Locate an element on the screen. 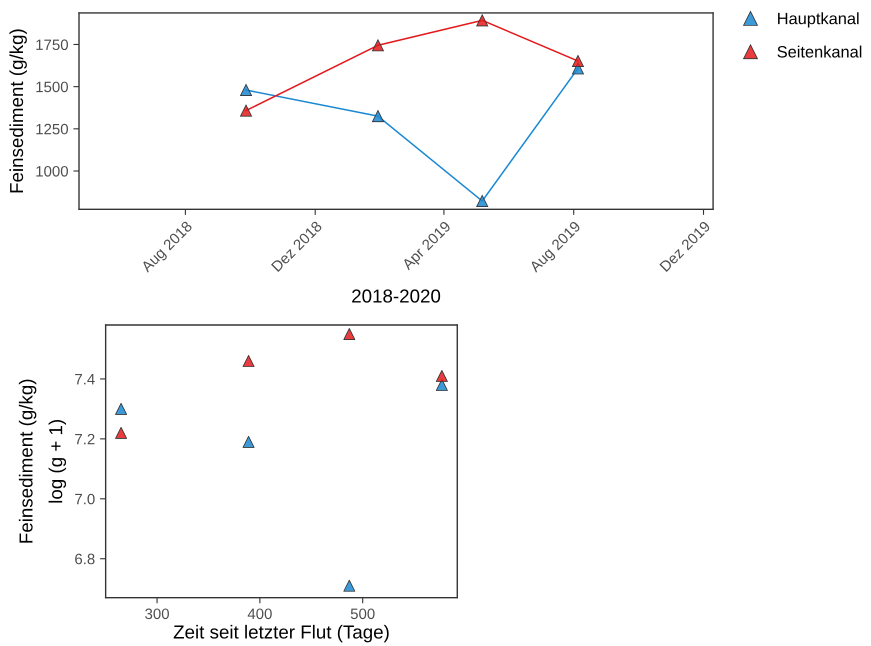 The width and height of the screenshot is (871, 646). y-tick-label: 1750 is located at coordinates (52, 44).